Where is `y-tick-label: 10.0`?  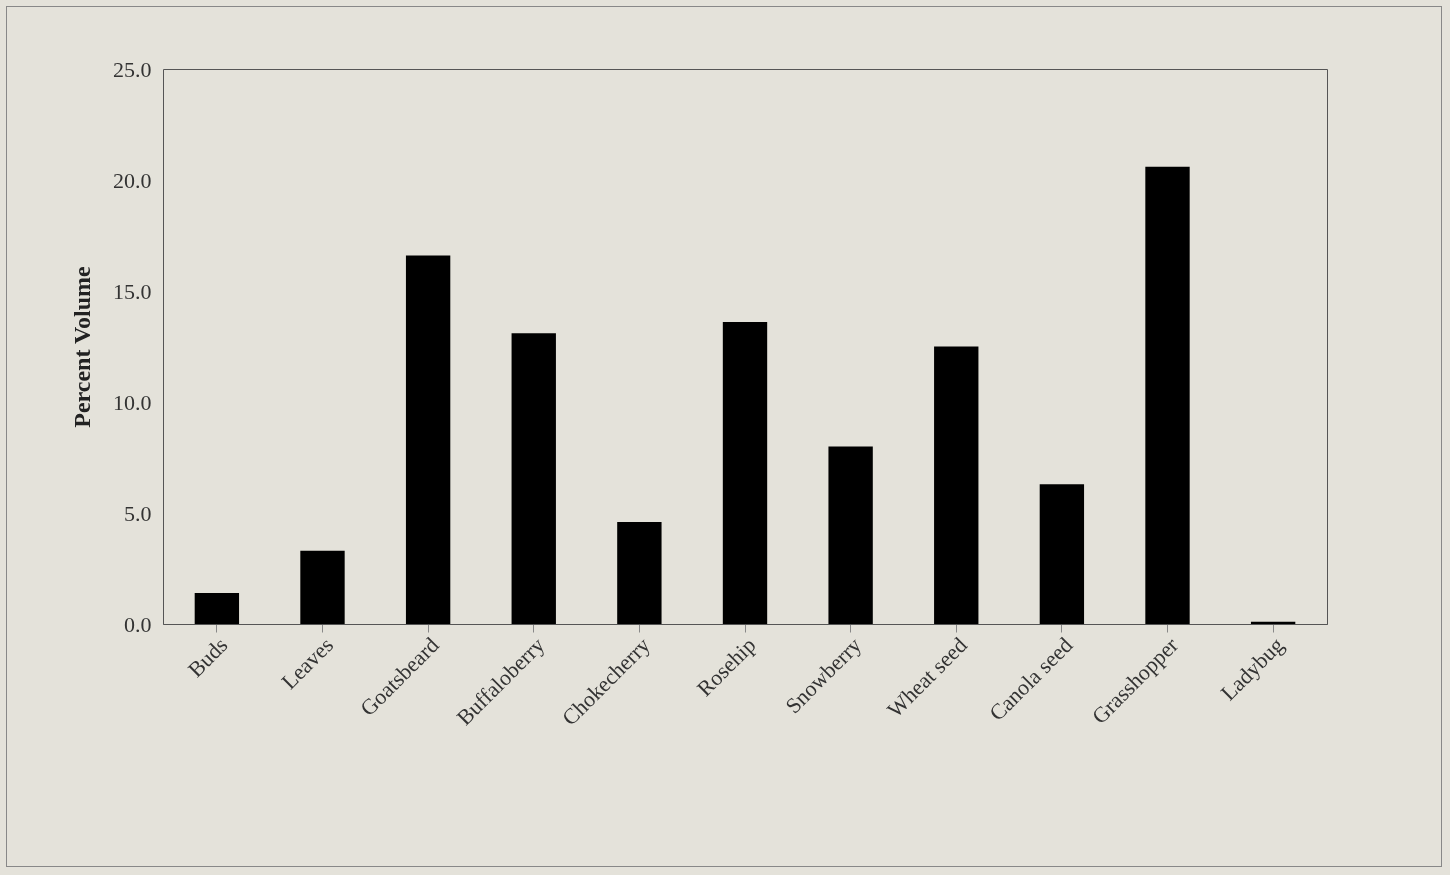 y-tick-label: 10.0 is located at coordinates (132, 402).